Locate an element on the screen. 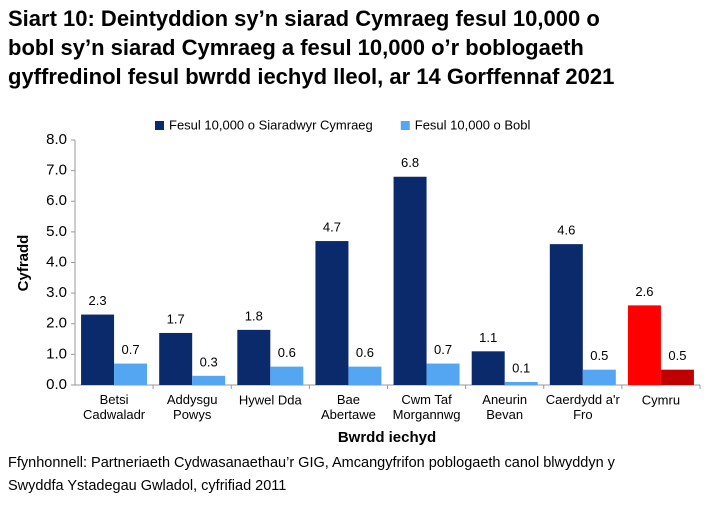  value-label: 1.7 is located at coordinates (176, 318).